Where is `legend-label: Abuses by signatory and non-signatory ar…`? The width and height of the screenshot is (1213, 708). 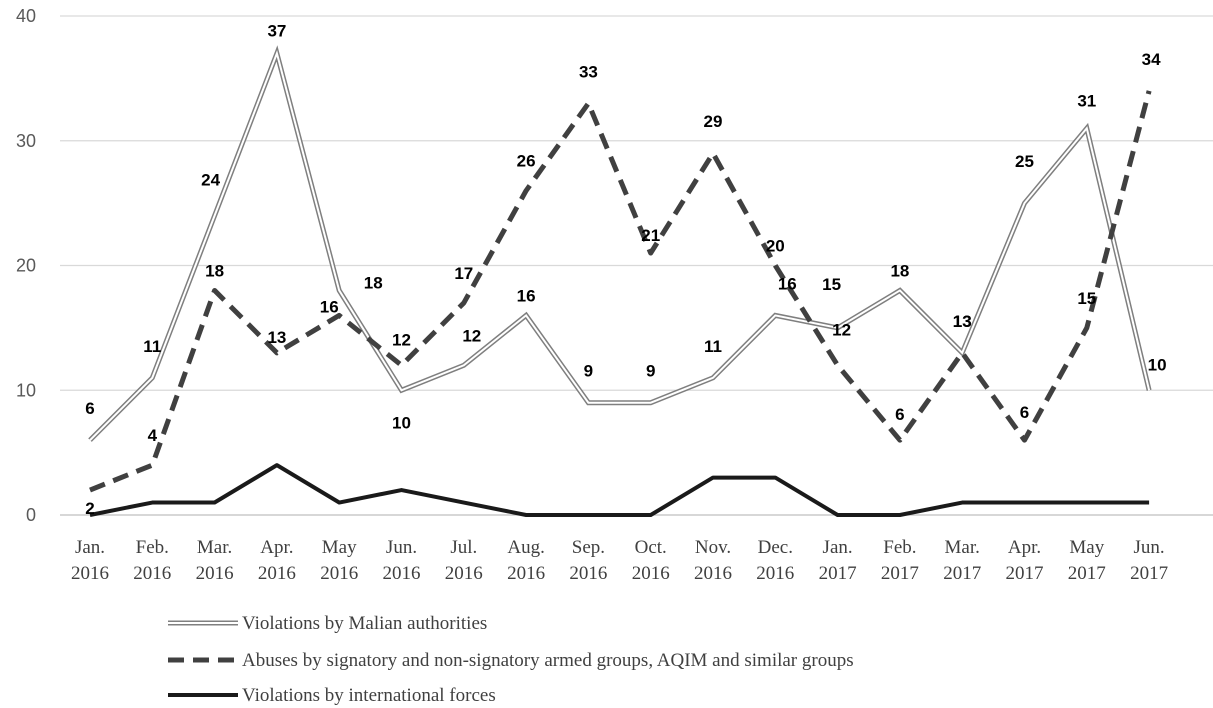 legend-label: Abuses by signatory and non-signatory ar… is located at coordinates (548, 660).